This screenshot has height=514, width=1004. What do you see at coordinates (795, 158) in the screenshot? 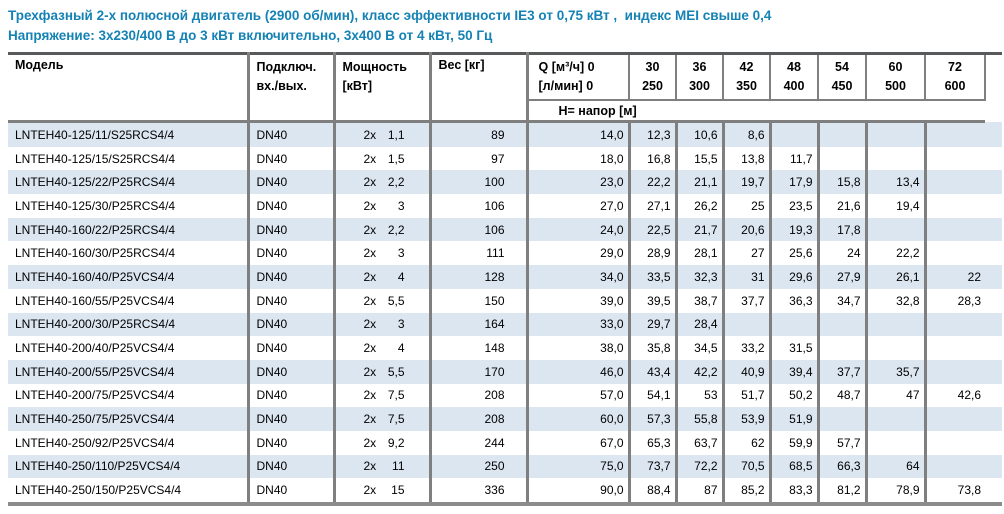
I see `head-value-cell: 11,7` at bounding box center [795, 158].